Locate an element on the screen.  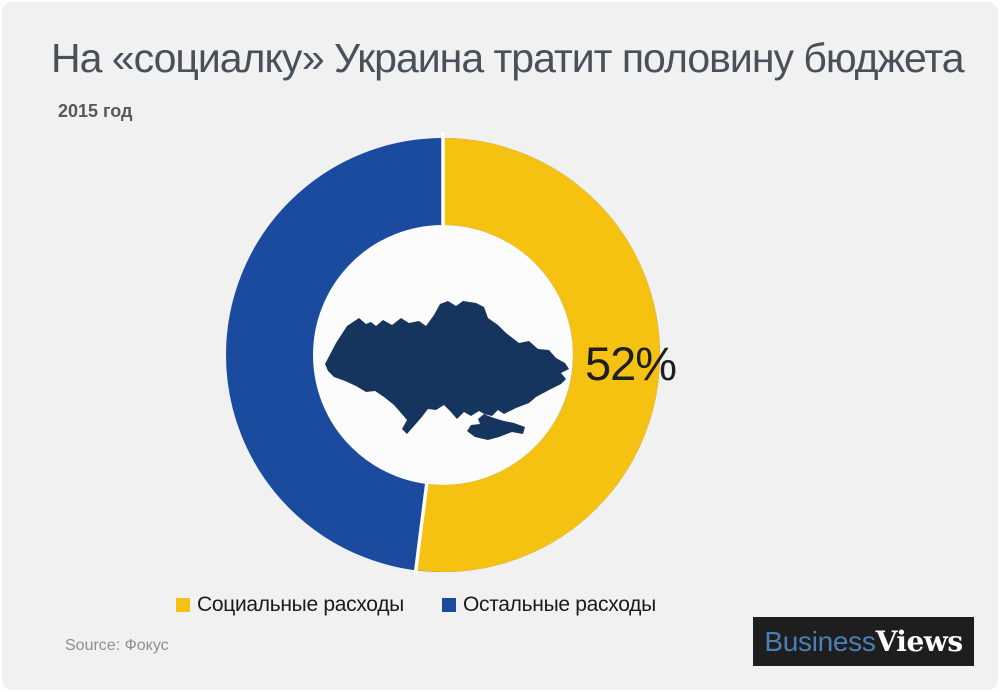
legend-swatch-rest-icon is located at coordinates (448, 605).